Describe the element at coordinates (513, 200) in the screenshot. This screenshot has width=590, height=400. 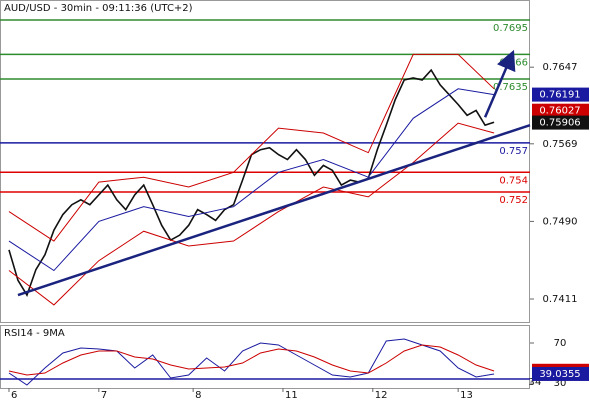
I see `level-label: 0.752` at that location.